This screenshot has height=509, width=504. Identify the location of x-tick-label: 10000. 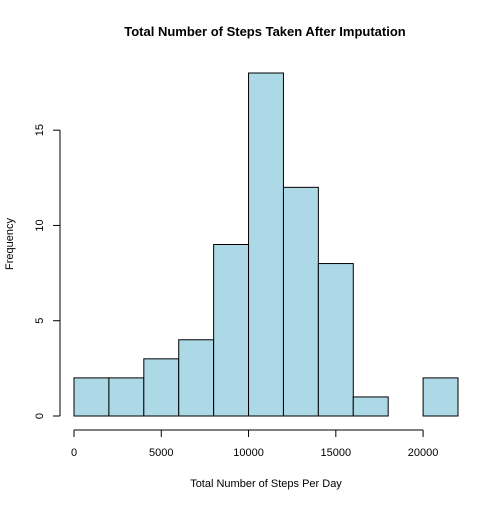
(248, 453).